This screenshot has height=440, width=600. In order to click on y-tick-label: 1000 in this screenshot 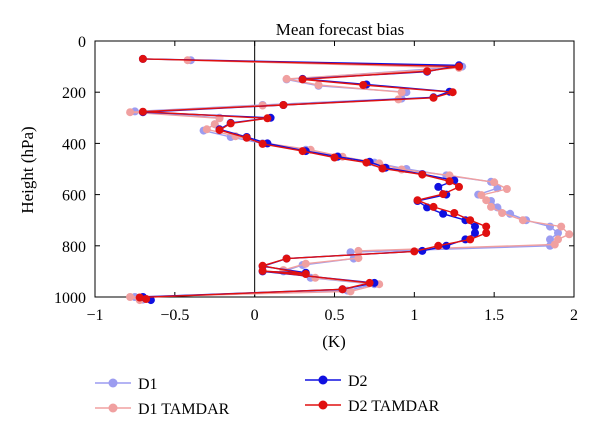, I will do `click(70, 298)`.